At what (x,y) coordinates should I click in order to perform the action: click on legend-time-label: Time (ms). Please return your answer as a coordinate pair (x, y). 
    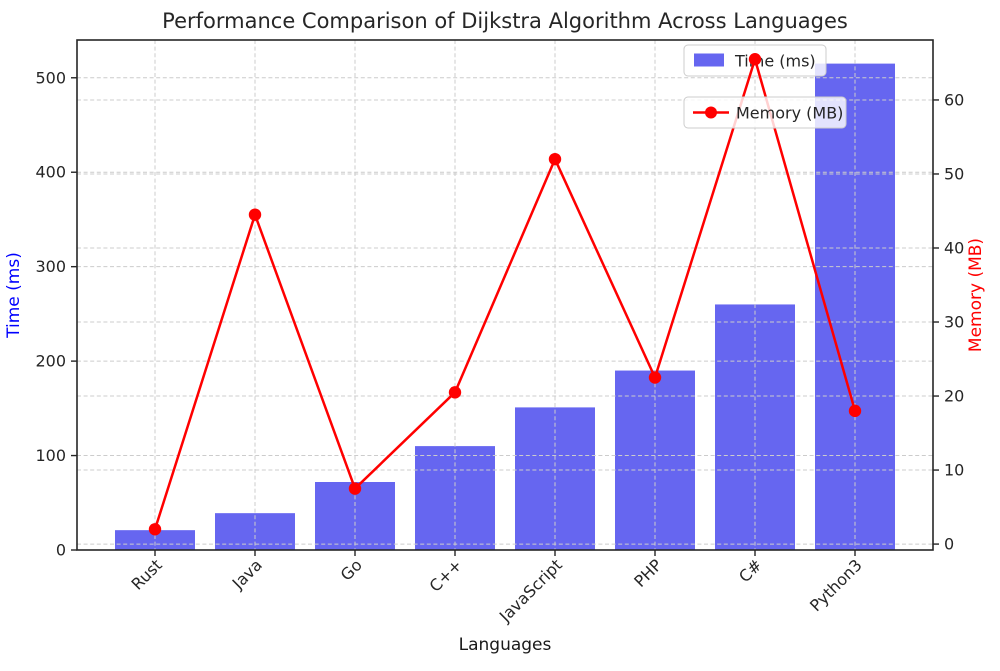
    Looking at the image, I should click on (775, 61).